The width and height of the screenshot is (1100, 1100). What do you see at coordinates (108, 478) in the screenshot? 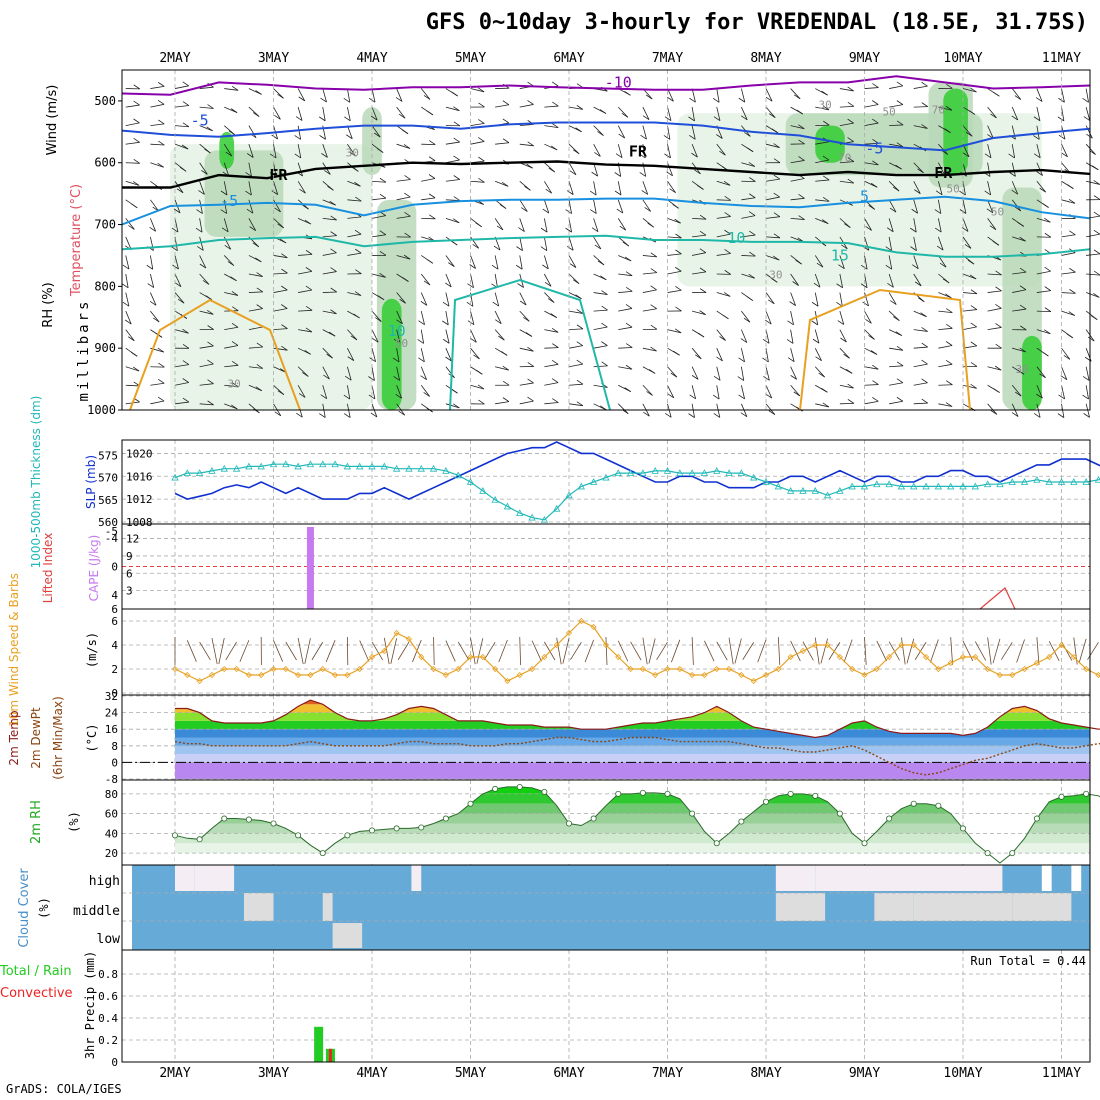
I see `tick-label-thickness: 570` at bounding box center [108, 478].